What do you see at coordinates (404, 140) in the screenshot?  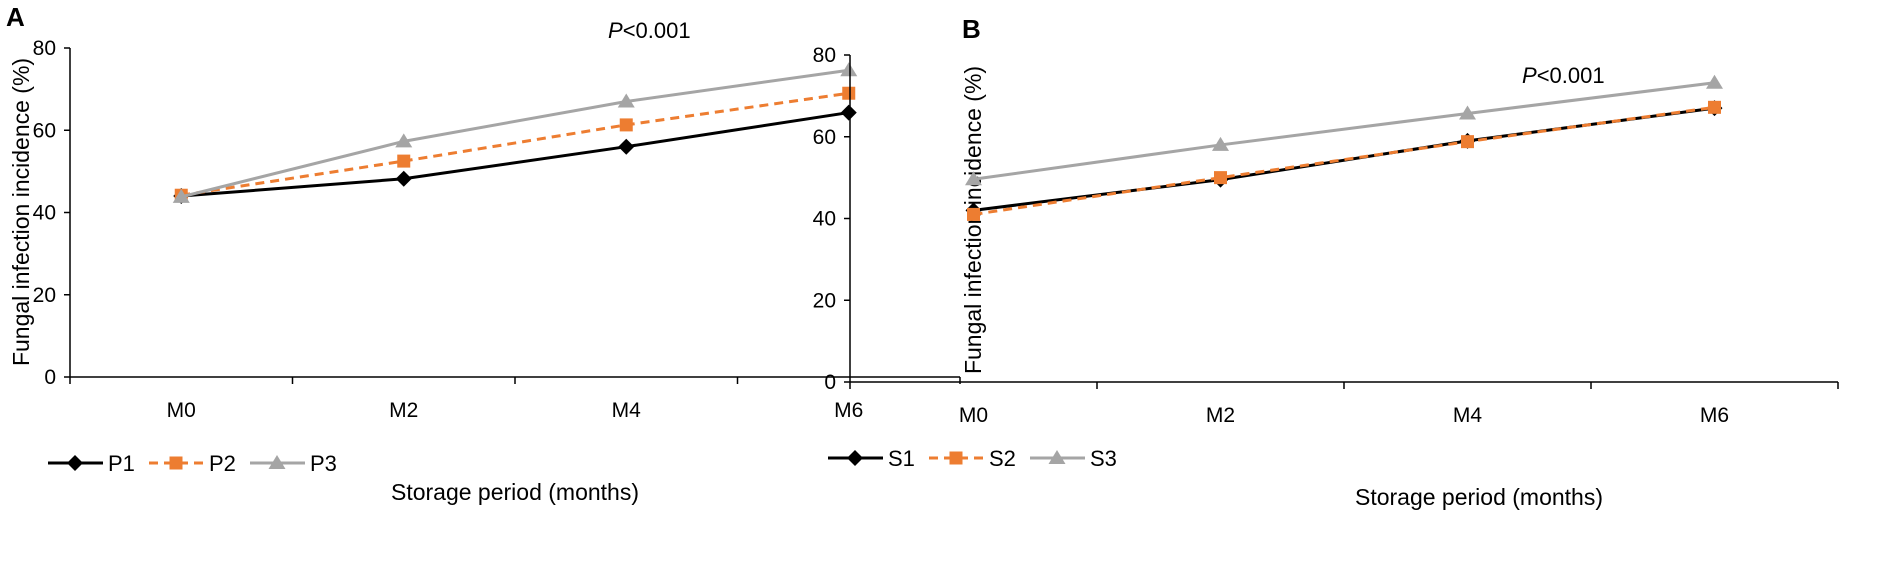 I see `data-point-p3-m2` at bounding box center [404, 140].